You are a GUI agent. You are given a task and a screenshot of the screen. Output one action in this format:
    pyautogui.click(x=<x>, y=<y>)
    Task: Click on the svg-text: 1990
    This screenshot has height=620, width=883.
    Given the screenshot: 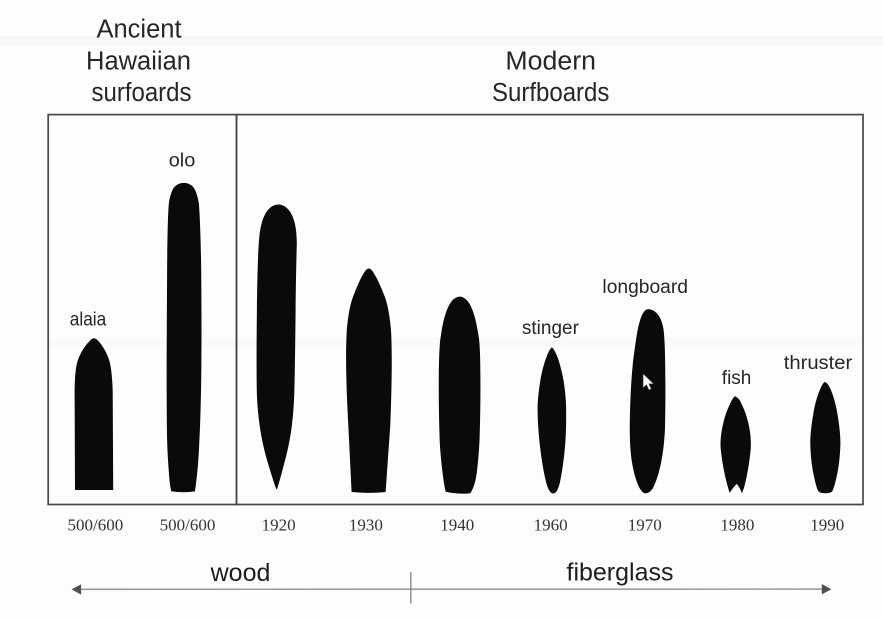 What is the action you would take?
    pyautogui.click(x=827, y=525)
    